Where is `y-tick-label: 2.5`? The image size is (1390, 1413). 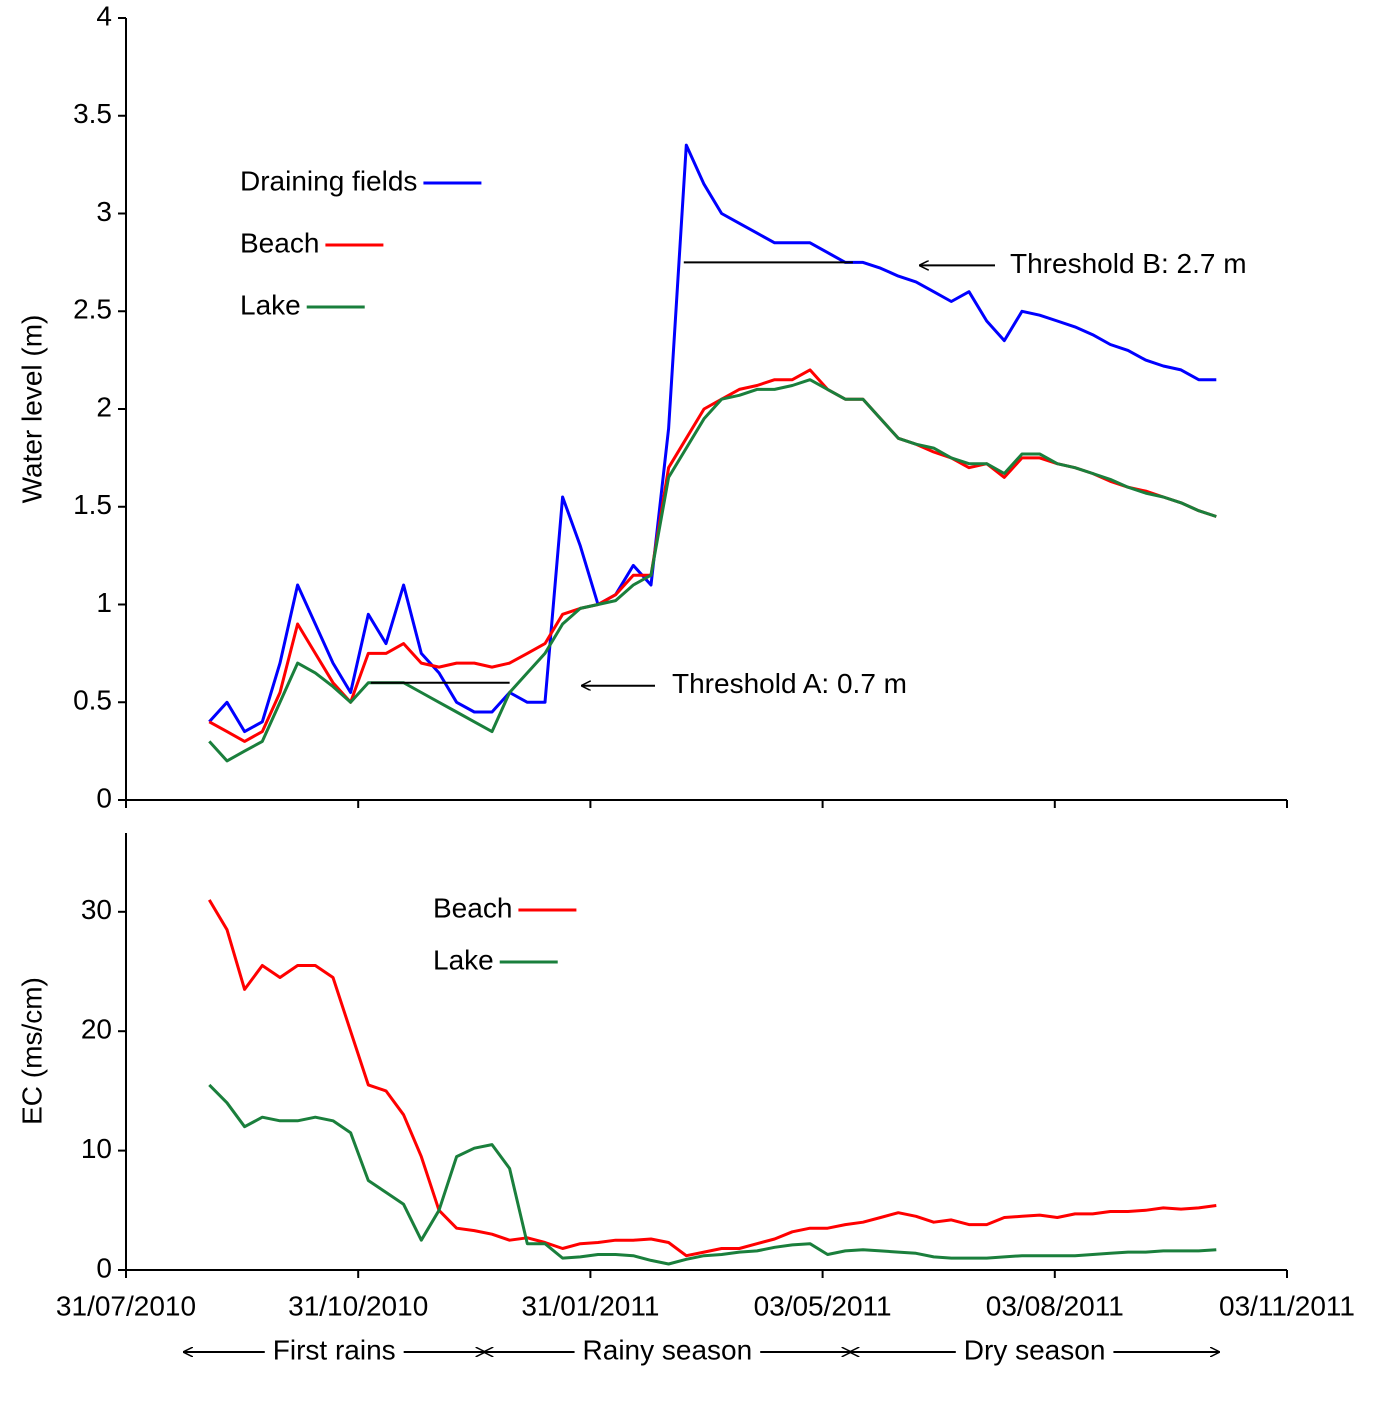 y-tick-label: 2.5 is located at coordinates (92, 309).